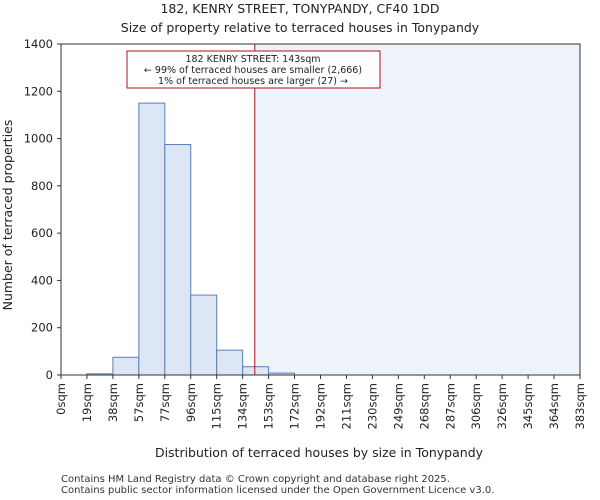 Image resolution: width=600 pixels, height=500 pixels. What do you see at coordinates (217, 406) in the screenshot?
I see `x-tick-label: 115sqm` at bounding box center [217, 406].